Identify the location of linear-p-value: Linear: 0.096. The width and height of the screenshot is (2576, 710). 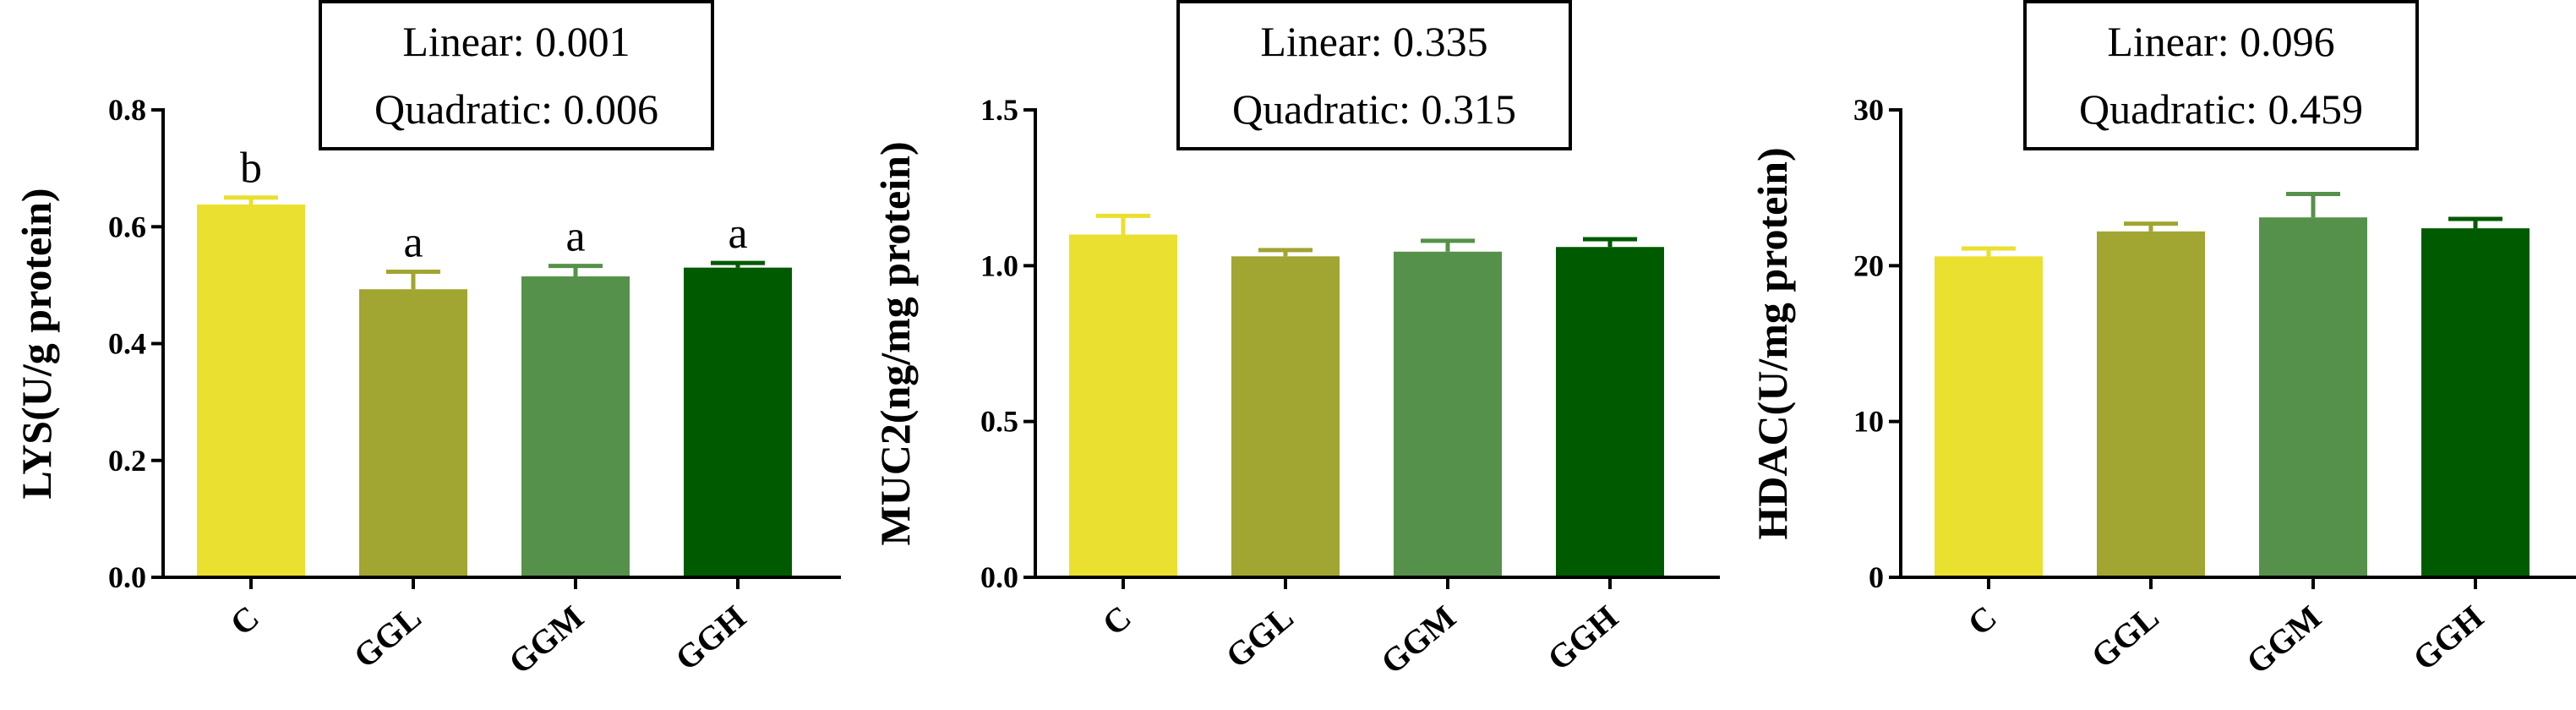
(2220, 41).